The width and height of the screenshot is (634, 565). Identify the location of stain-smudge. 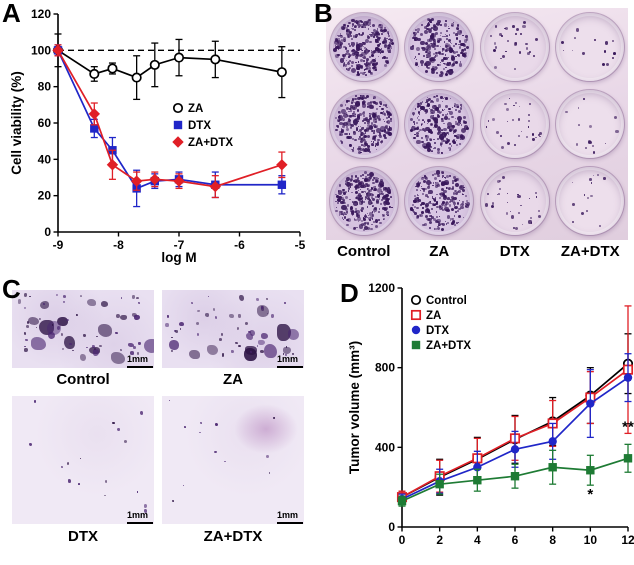
(266, 429).